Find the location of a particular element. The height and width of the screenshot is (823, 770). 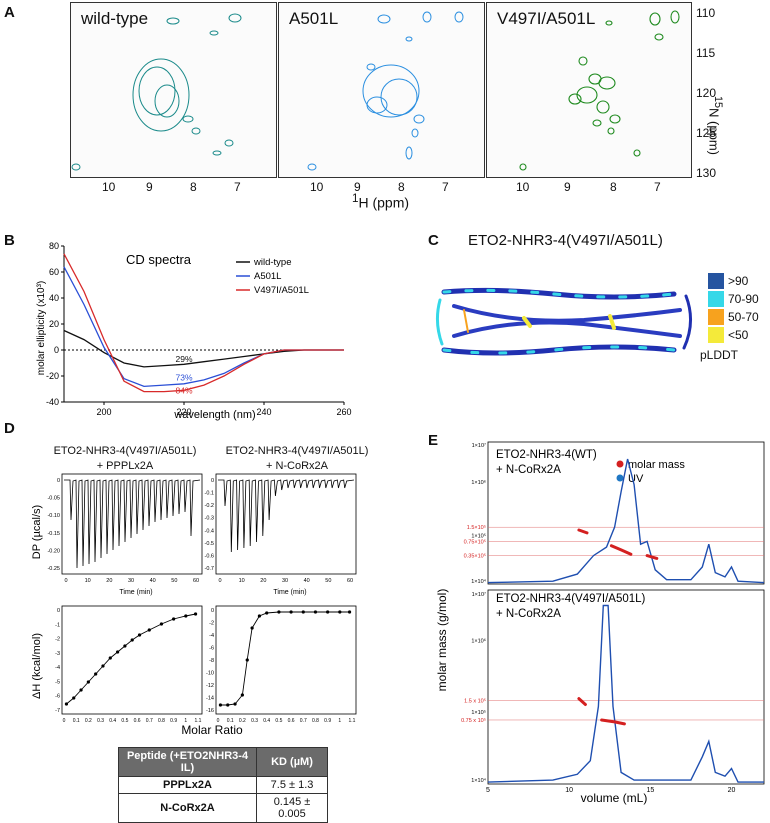

itc-dh-tick: -14 is located at coordinates (210, 699).